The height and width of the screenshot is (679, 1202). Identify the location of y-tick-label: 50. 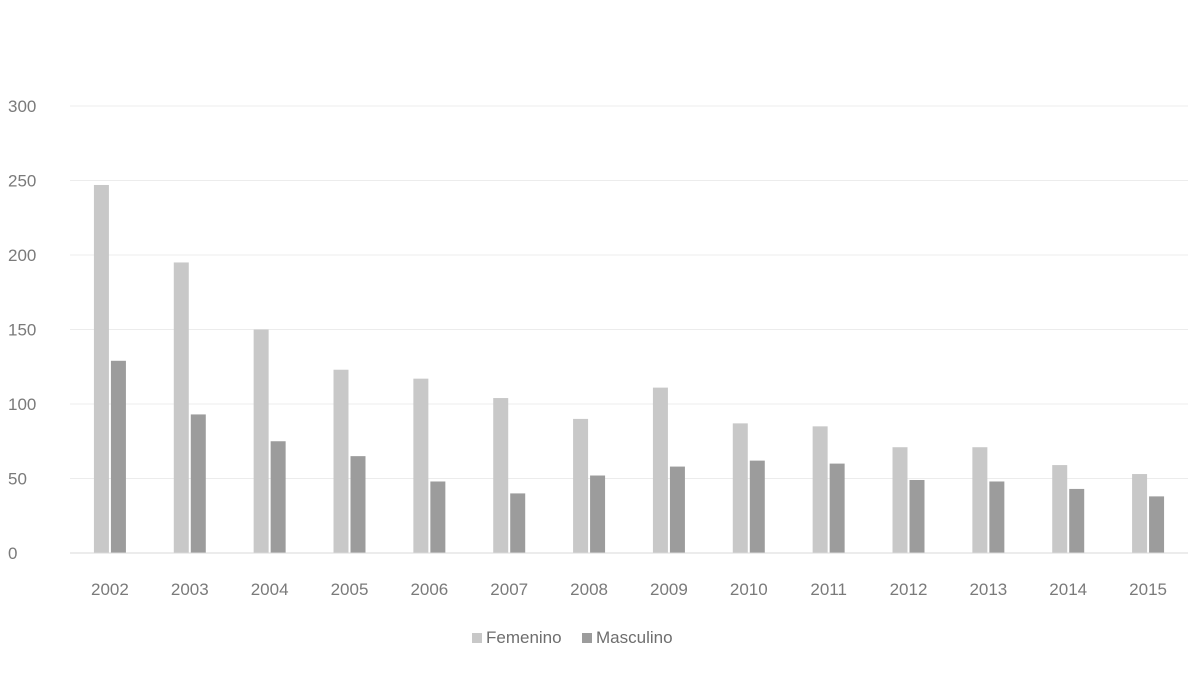
(17, 479).